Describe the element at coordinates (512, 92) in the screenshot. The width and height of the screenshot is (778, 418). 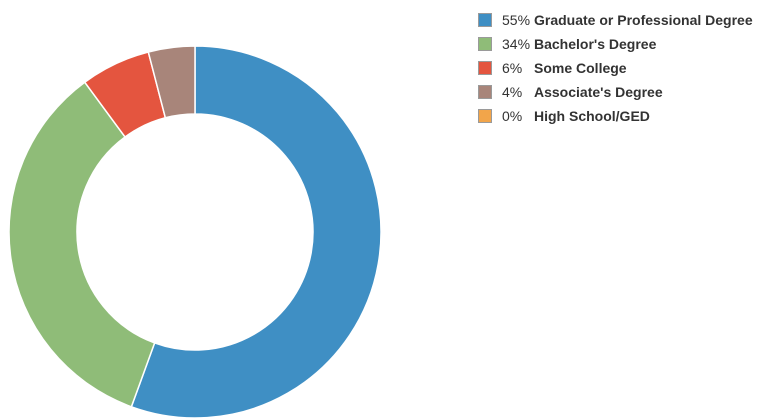
I see `legend-value: 4%` at that location.